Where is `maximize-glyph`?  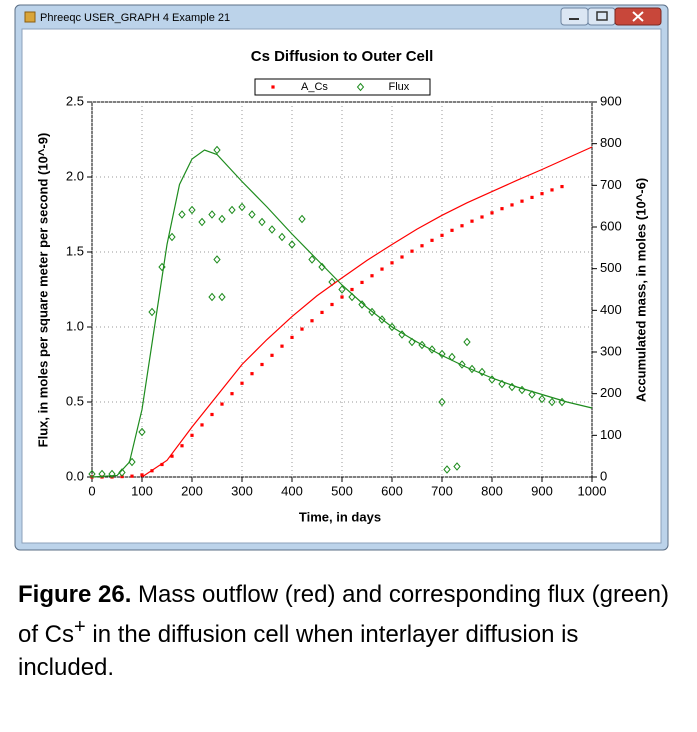
maximize-glyph is located at coordinates (602, 16).